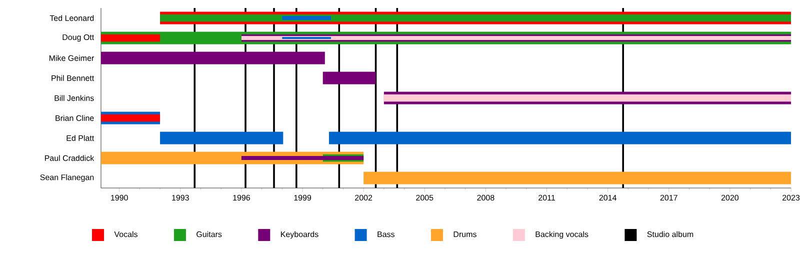 The height and width of the screenshot is (276, 800). I want to click on legend-label: Vocals, so click(126, 234).